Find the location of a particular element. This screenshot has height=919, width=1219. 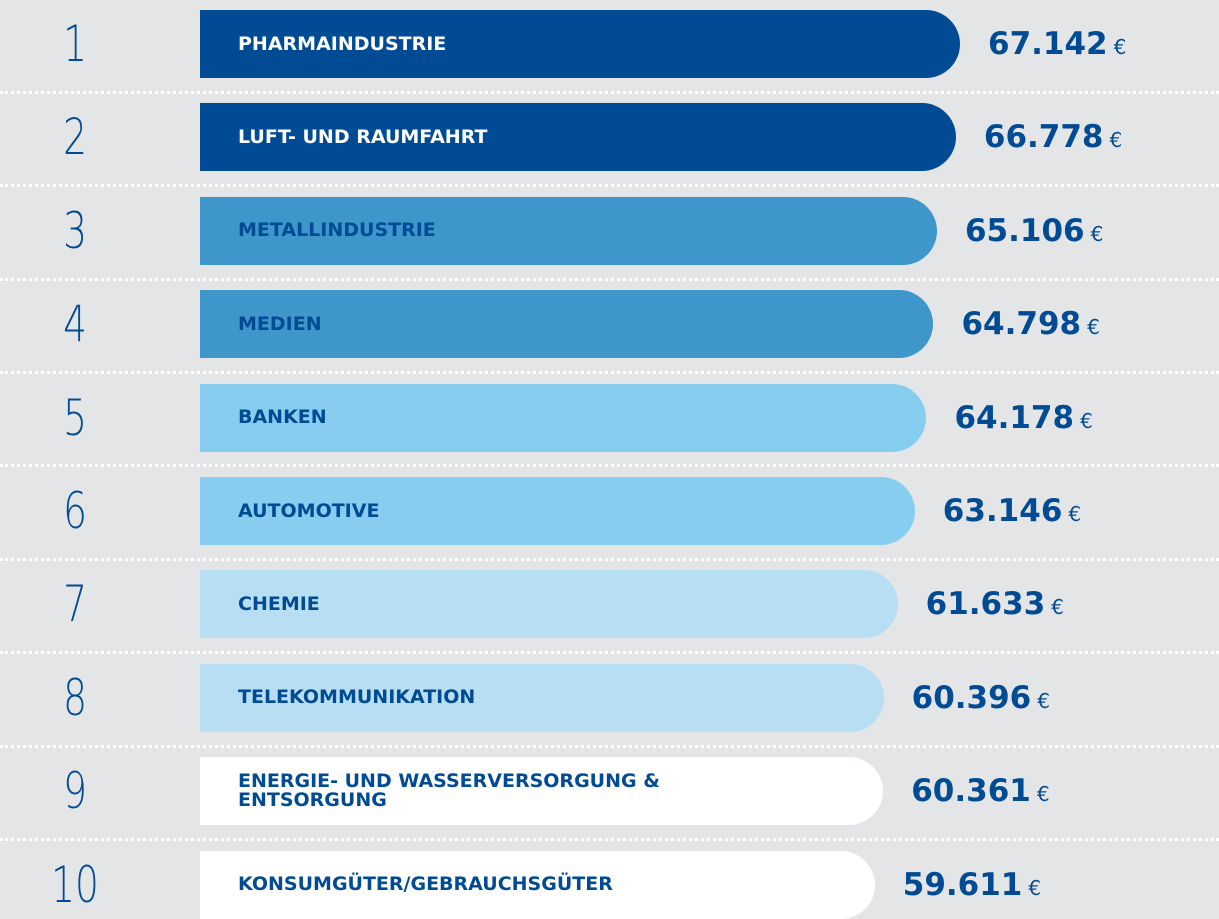

rank-number: 6 is located at coordinates (75, 511).